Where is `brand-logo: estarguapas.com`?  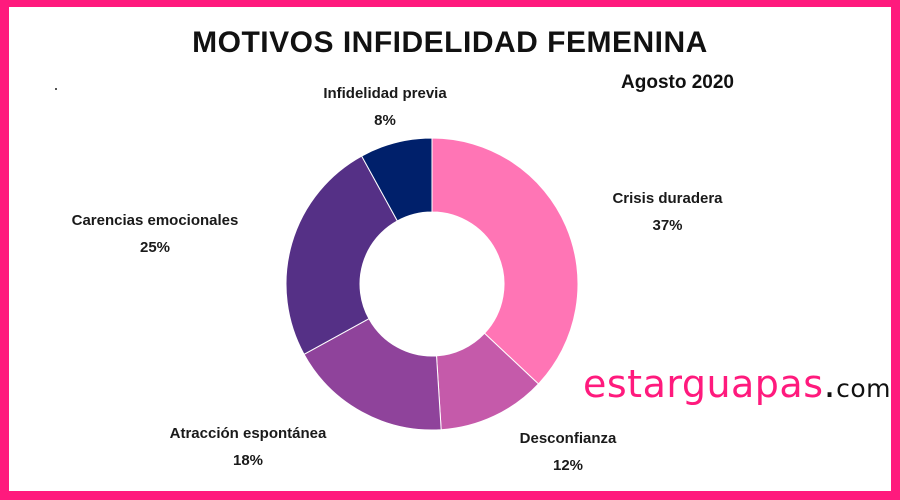
brand-logo: estarguapas.com is located at coordinates (737, 384).